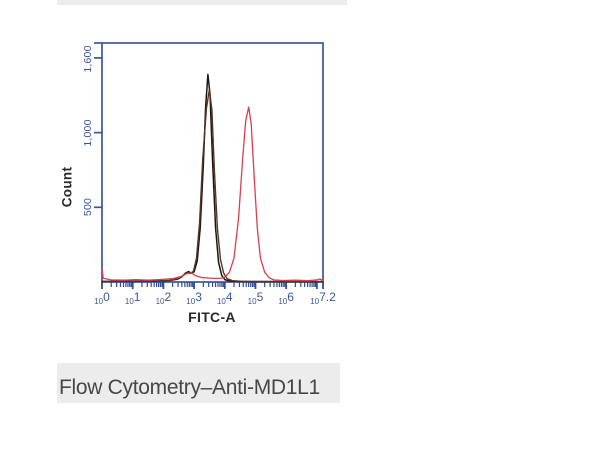  I want to click on x-tick-label: 107.2, so click(323, 298).